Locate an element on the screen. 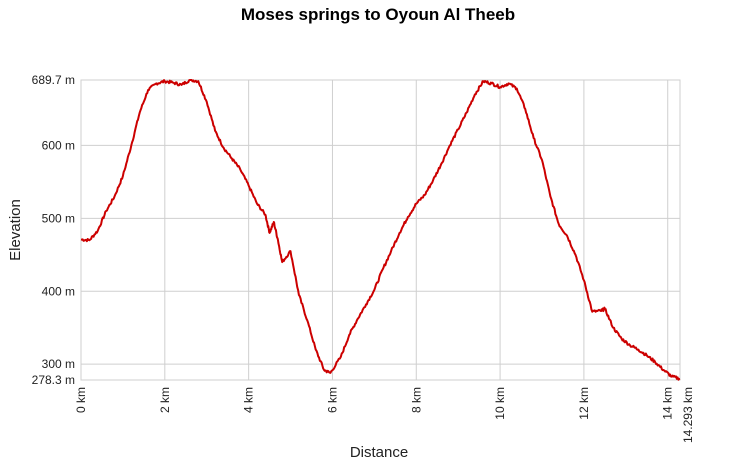 This screenshot has height=460, width=735. x-tick-label: 10 km is located at coordinates (500, 403).